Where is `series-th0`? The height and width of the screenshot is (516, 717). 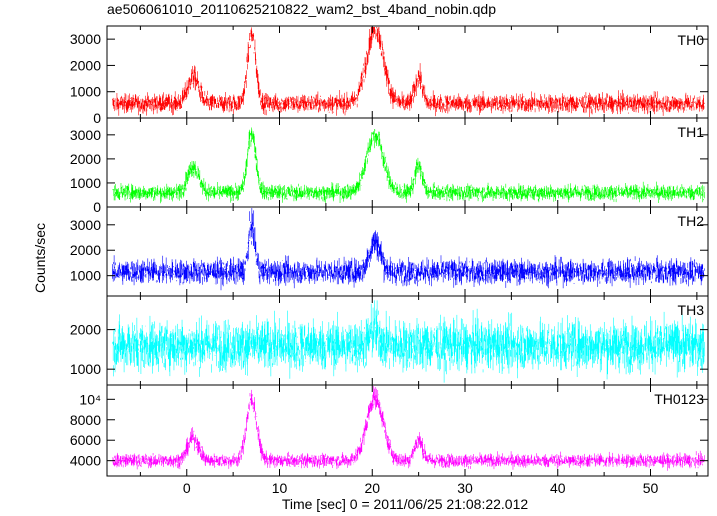
series-th0 is located at coordinates (408, 72).